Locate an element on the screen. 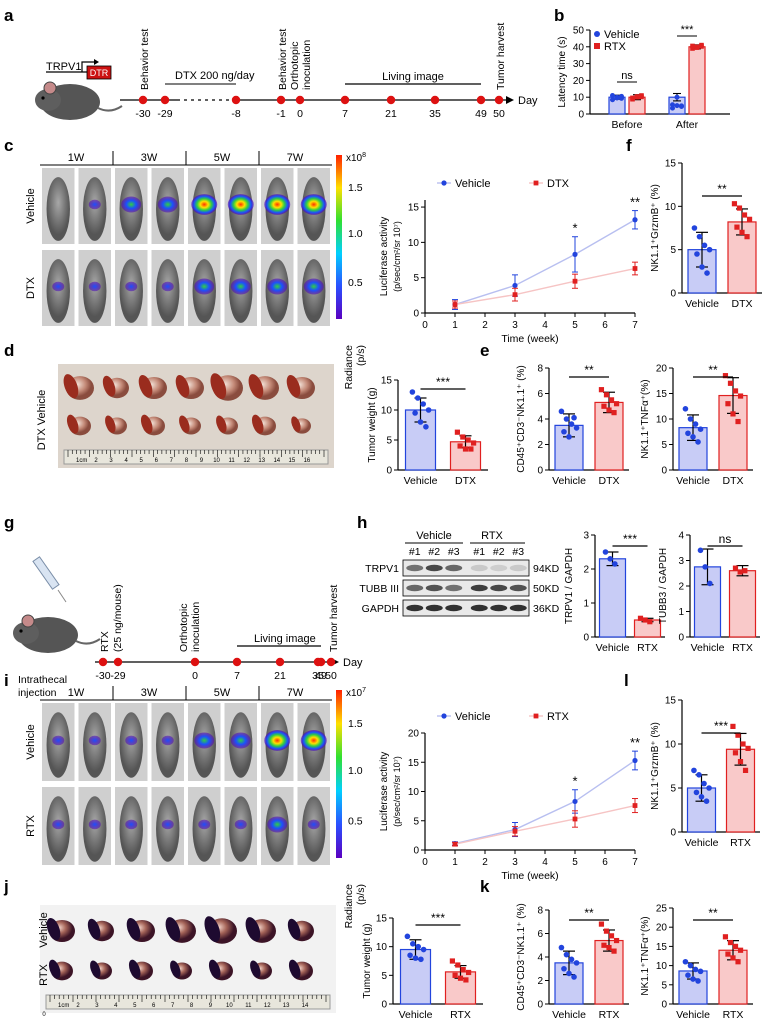  x-tick-label: 7 is located at coordinates (635, 862).